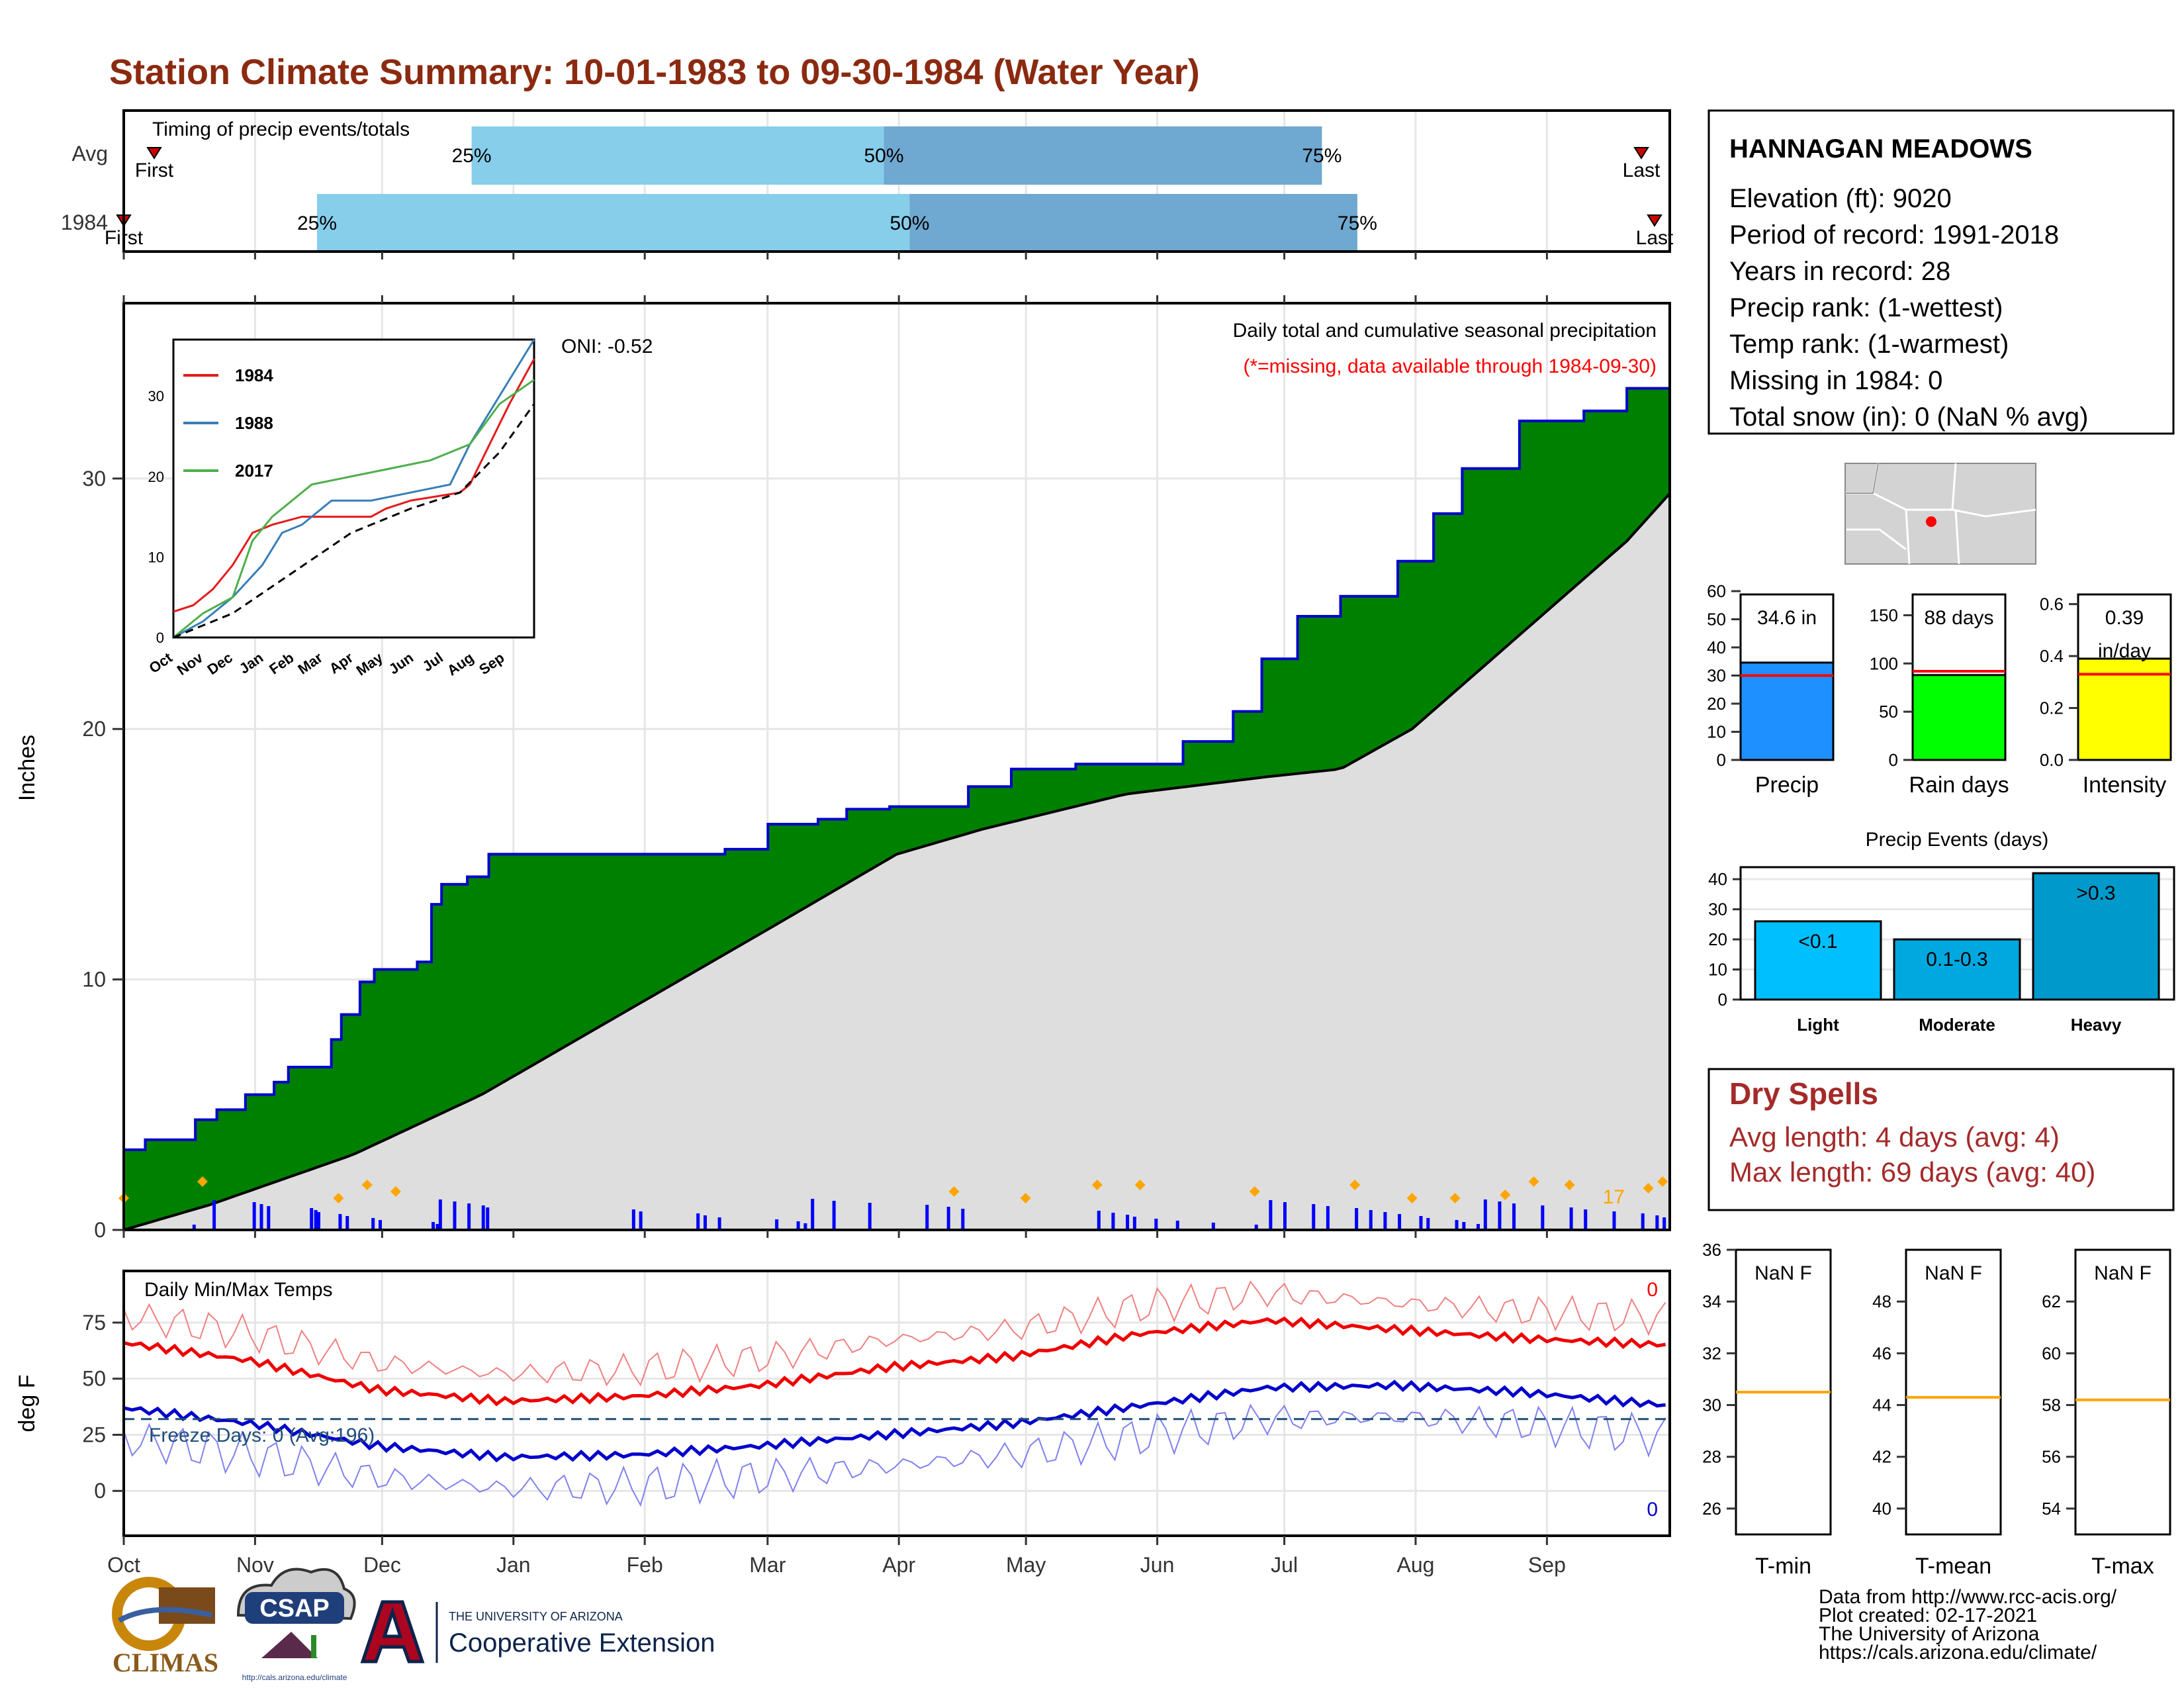 The height and width of the screenshot is (1688, 2184). What do you see at coordinates (89, 153) in the screenshot?
I see `timing-row-avg-label: Avg` at bounding box center [89, 153].